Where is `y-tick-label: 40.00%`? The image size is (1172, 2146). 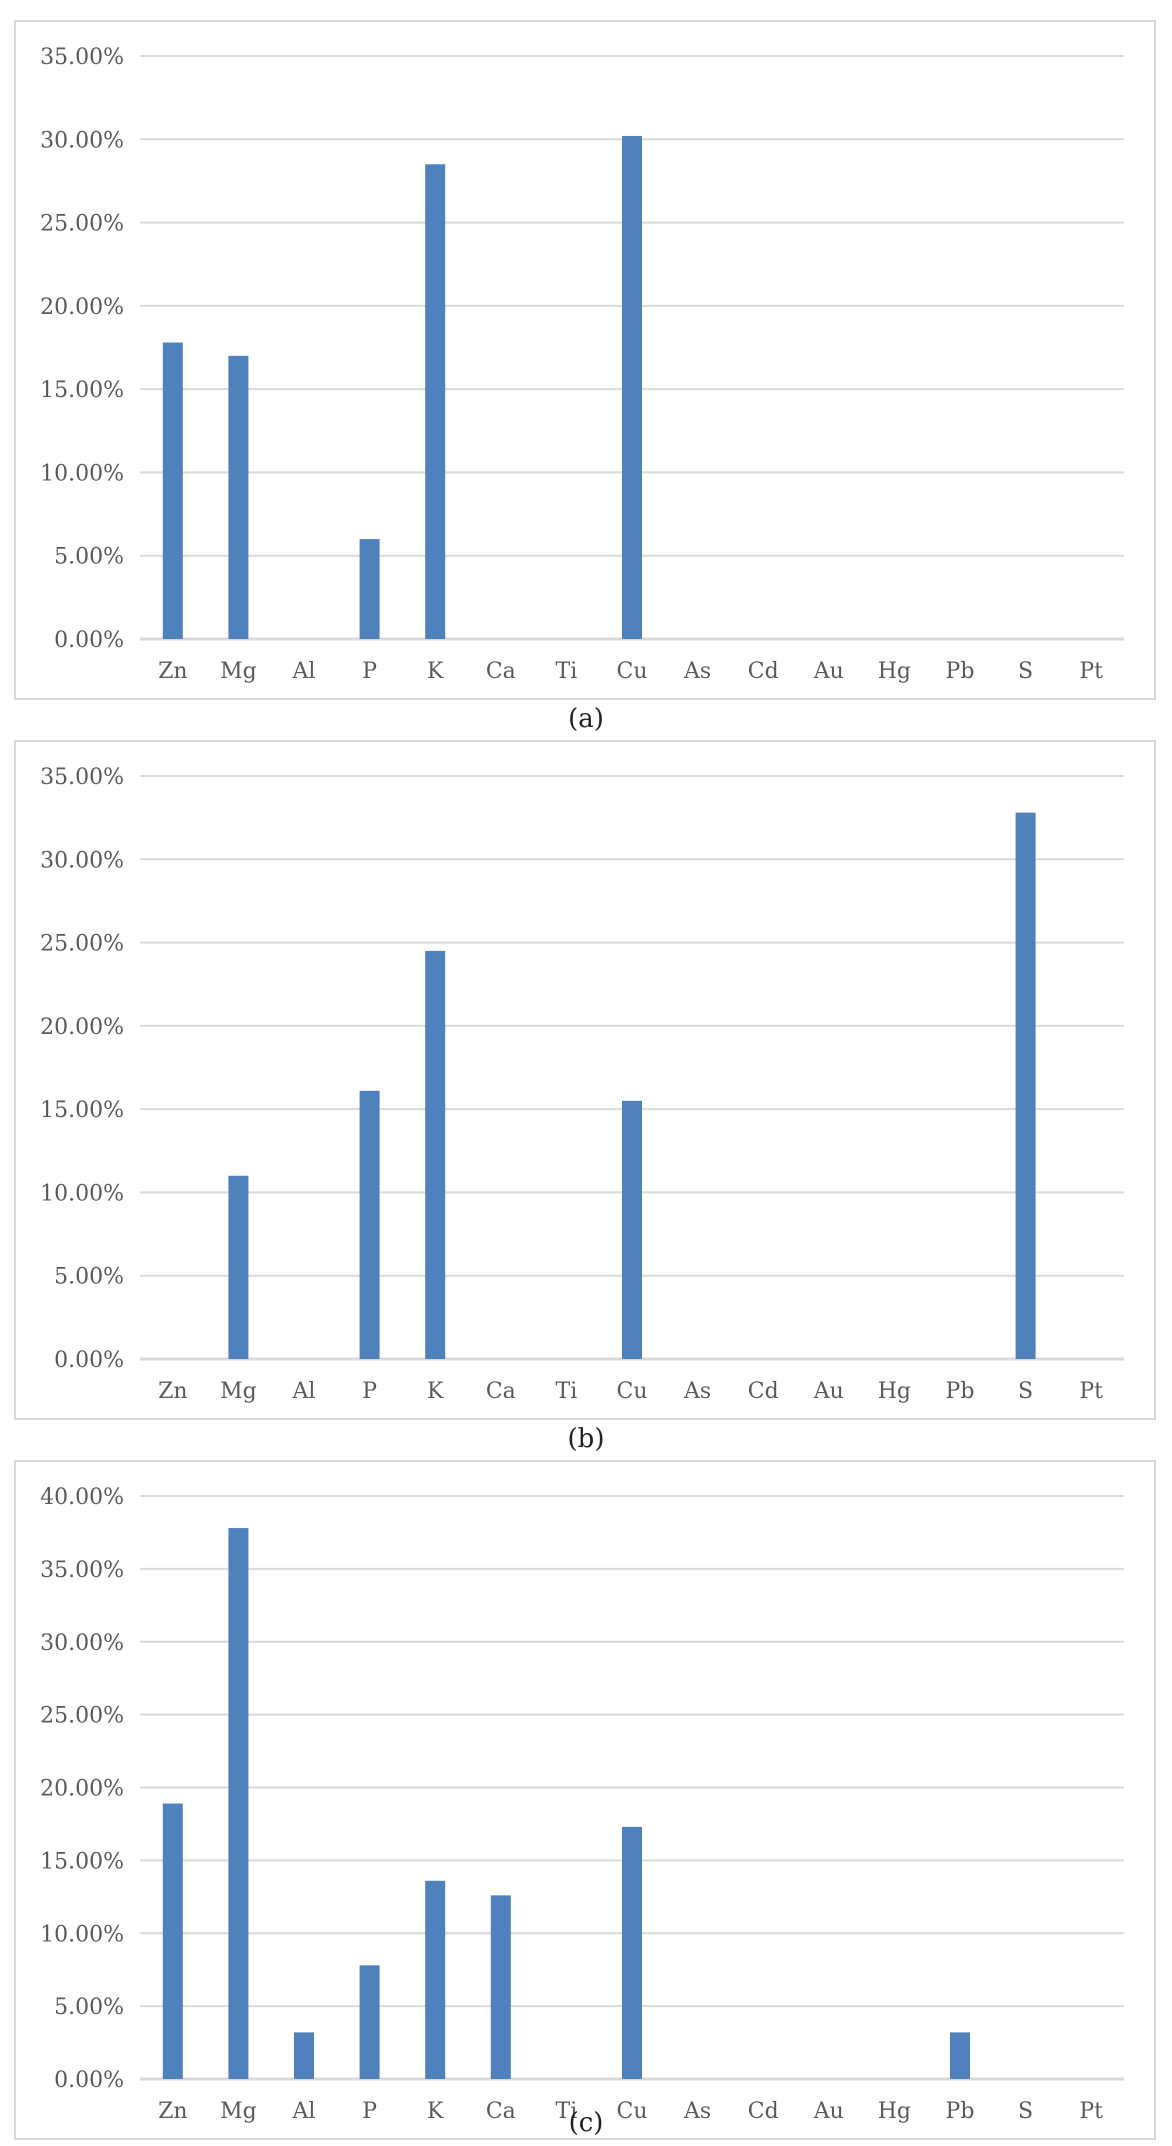 y-tick-label: 40.00% is located at coordinates (82, 1497).